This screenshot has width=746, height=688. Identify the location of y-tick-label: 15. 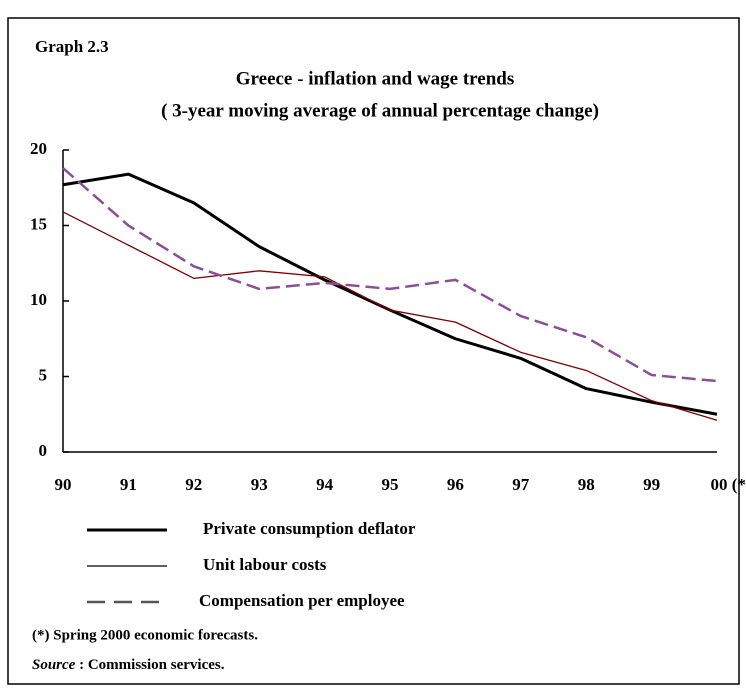
(38, 223).